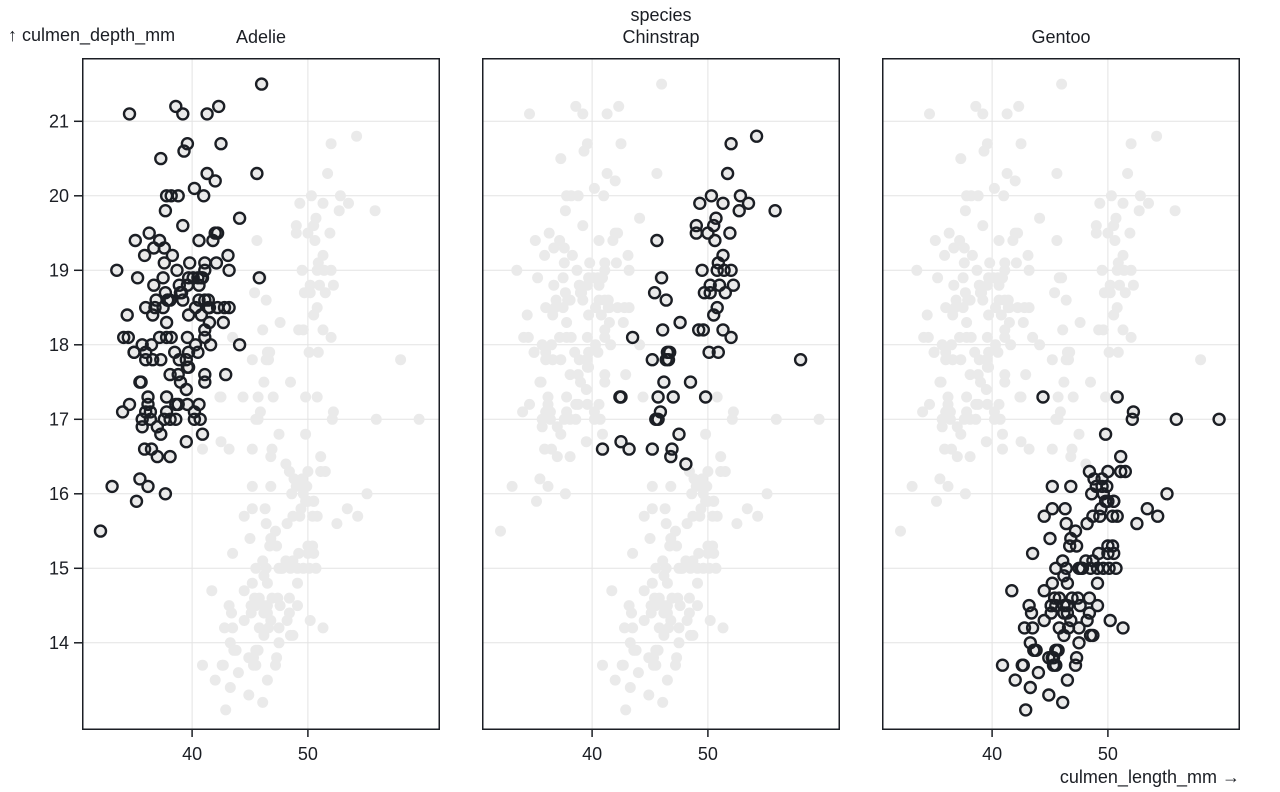 This screenshot has width=1280, height=792. I want to click on svg-text: 19, so click(59, 270).